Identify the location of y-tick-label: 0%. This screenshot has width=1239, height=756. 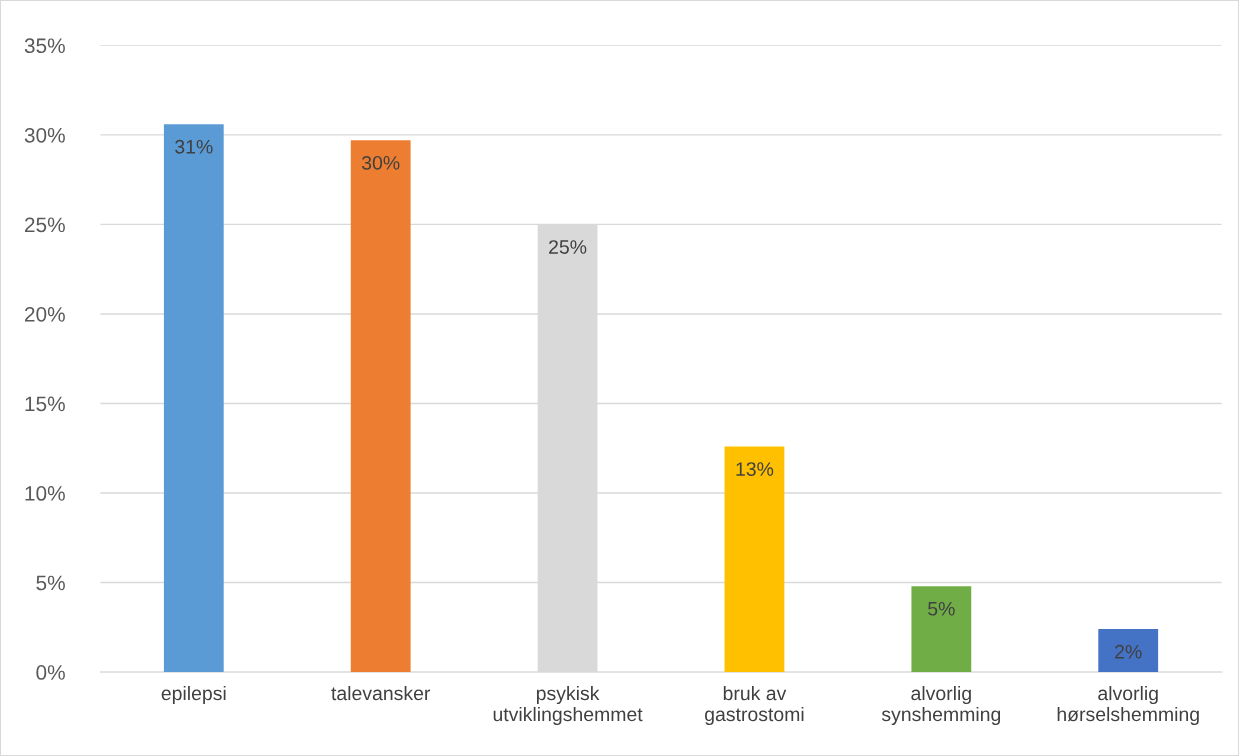
(50, 672).